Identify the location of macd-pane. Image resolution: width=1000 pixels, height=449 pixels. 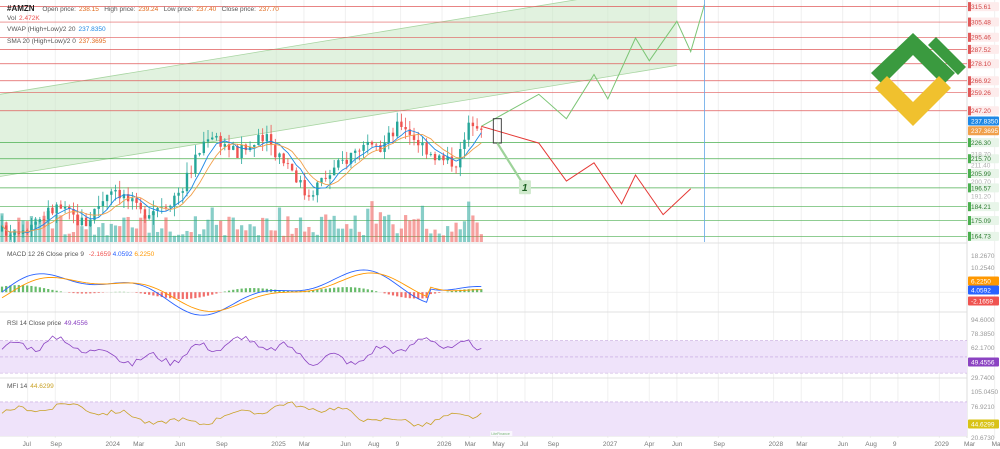
(483, 292).